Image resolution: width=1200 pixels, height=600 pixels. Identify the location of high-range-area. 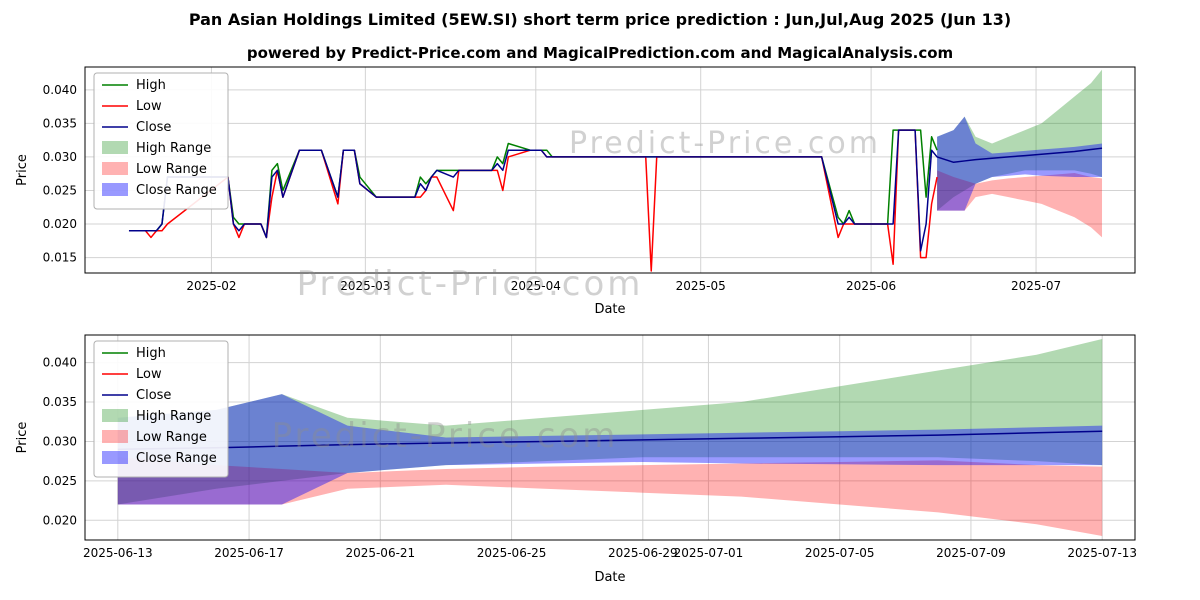
(1020, 140).